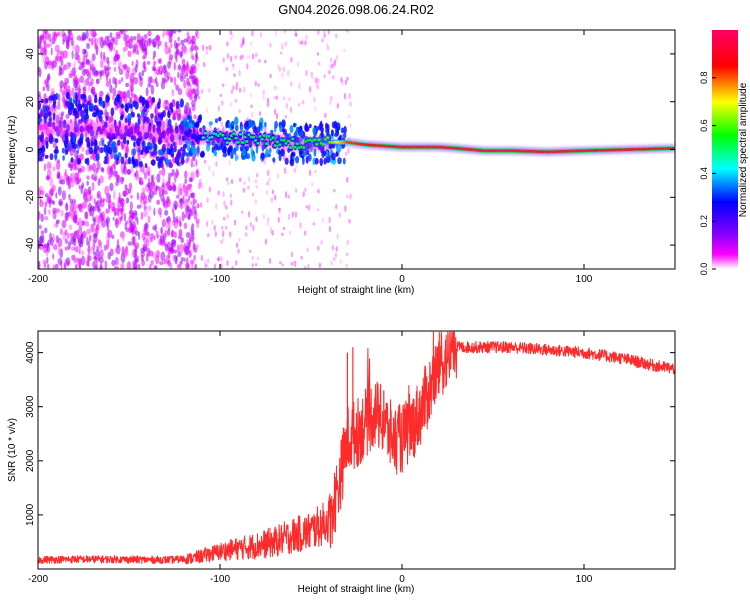  I want to click on snr-y-axis-label: SNR (10 * v/v), so click(12, 450).